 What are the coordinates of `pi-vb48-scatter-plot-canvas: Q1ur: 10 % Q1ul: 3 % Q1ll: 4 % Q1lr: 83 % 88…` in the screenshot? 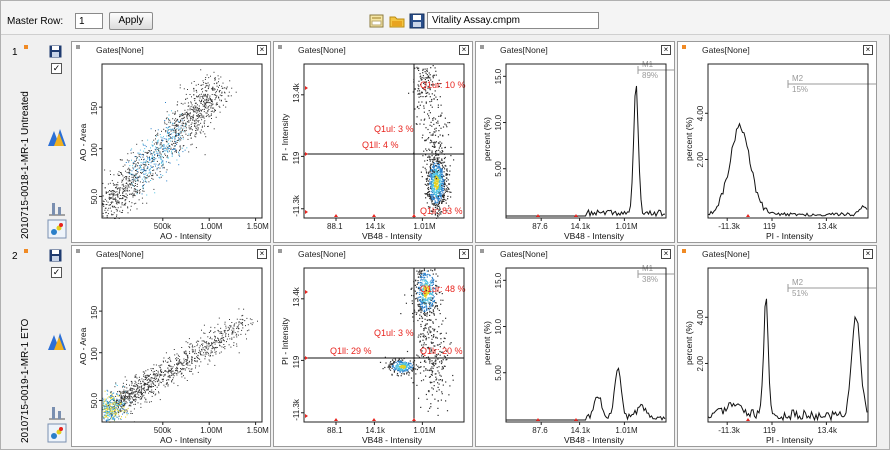 It's located at (374, 143).